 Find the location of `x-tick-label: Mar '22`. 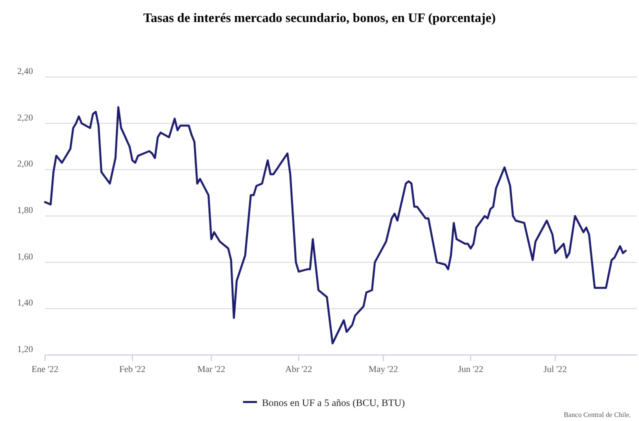

x-tick-label: Mar '22 is located at coordinates (211, 369).